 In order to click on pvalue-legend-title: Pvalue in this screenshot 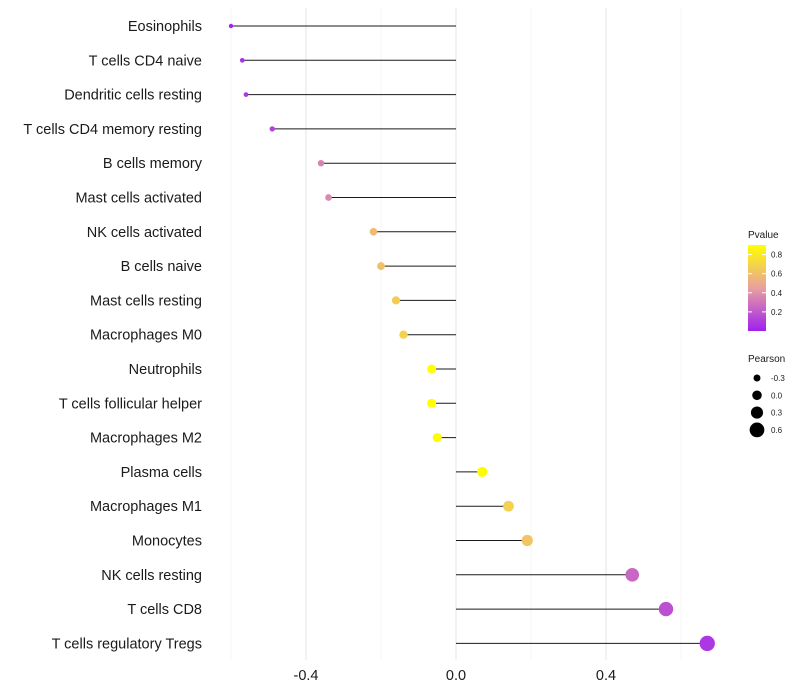, I will do `click(763, 235)`.